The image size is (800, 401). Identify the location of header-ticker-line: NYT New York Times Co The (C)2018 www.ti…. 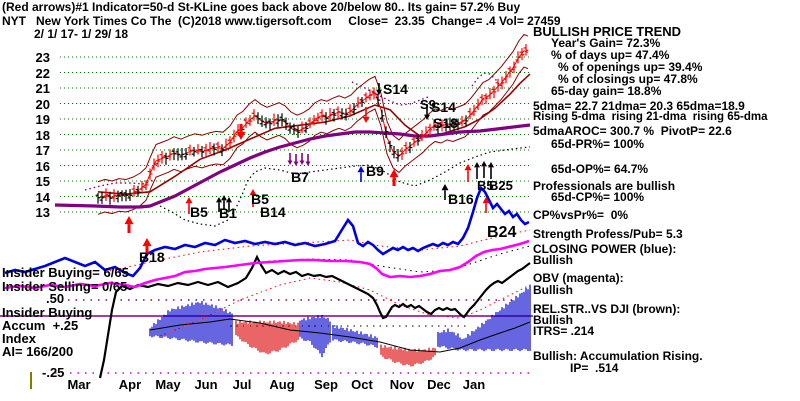
(281, 21).